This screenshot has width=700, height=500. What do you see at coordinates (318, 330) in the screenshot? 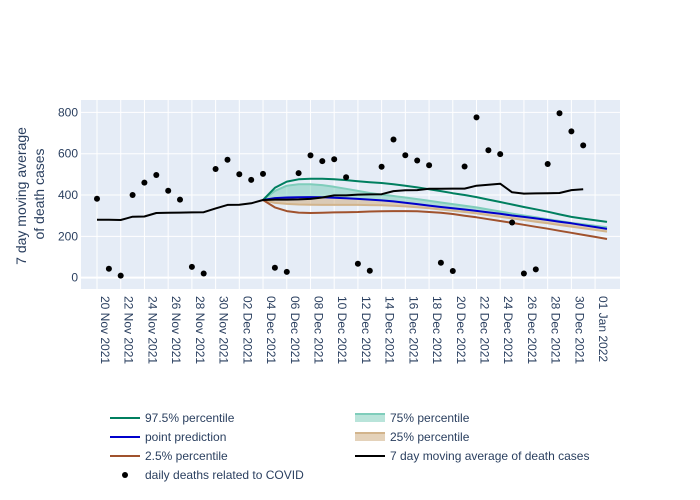
I see `x-tick-label: 08 Dec 2021` at bounding box center [318, 330].